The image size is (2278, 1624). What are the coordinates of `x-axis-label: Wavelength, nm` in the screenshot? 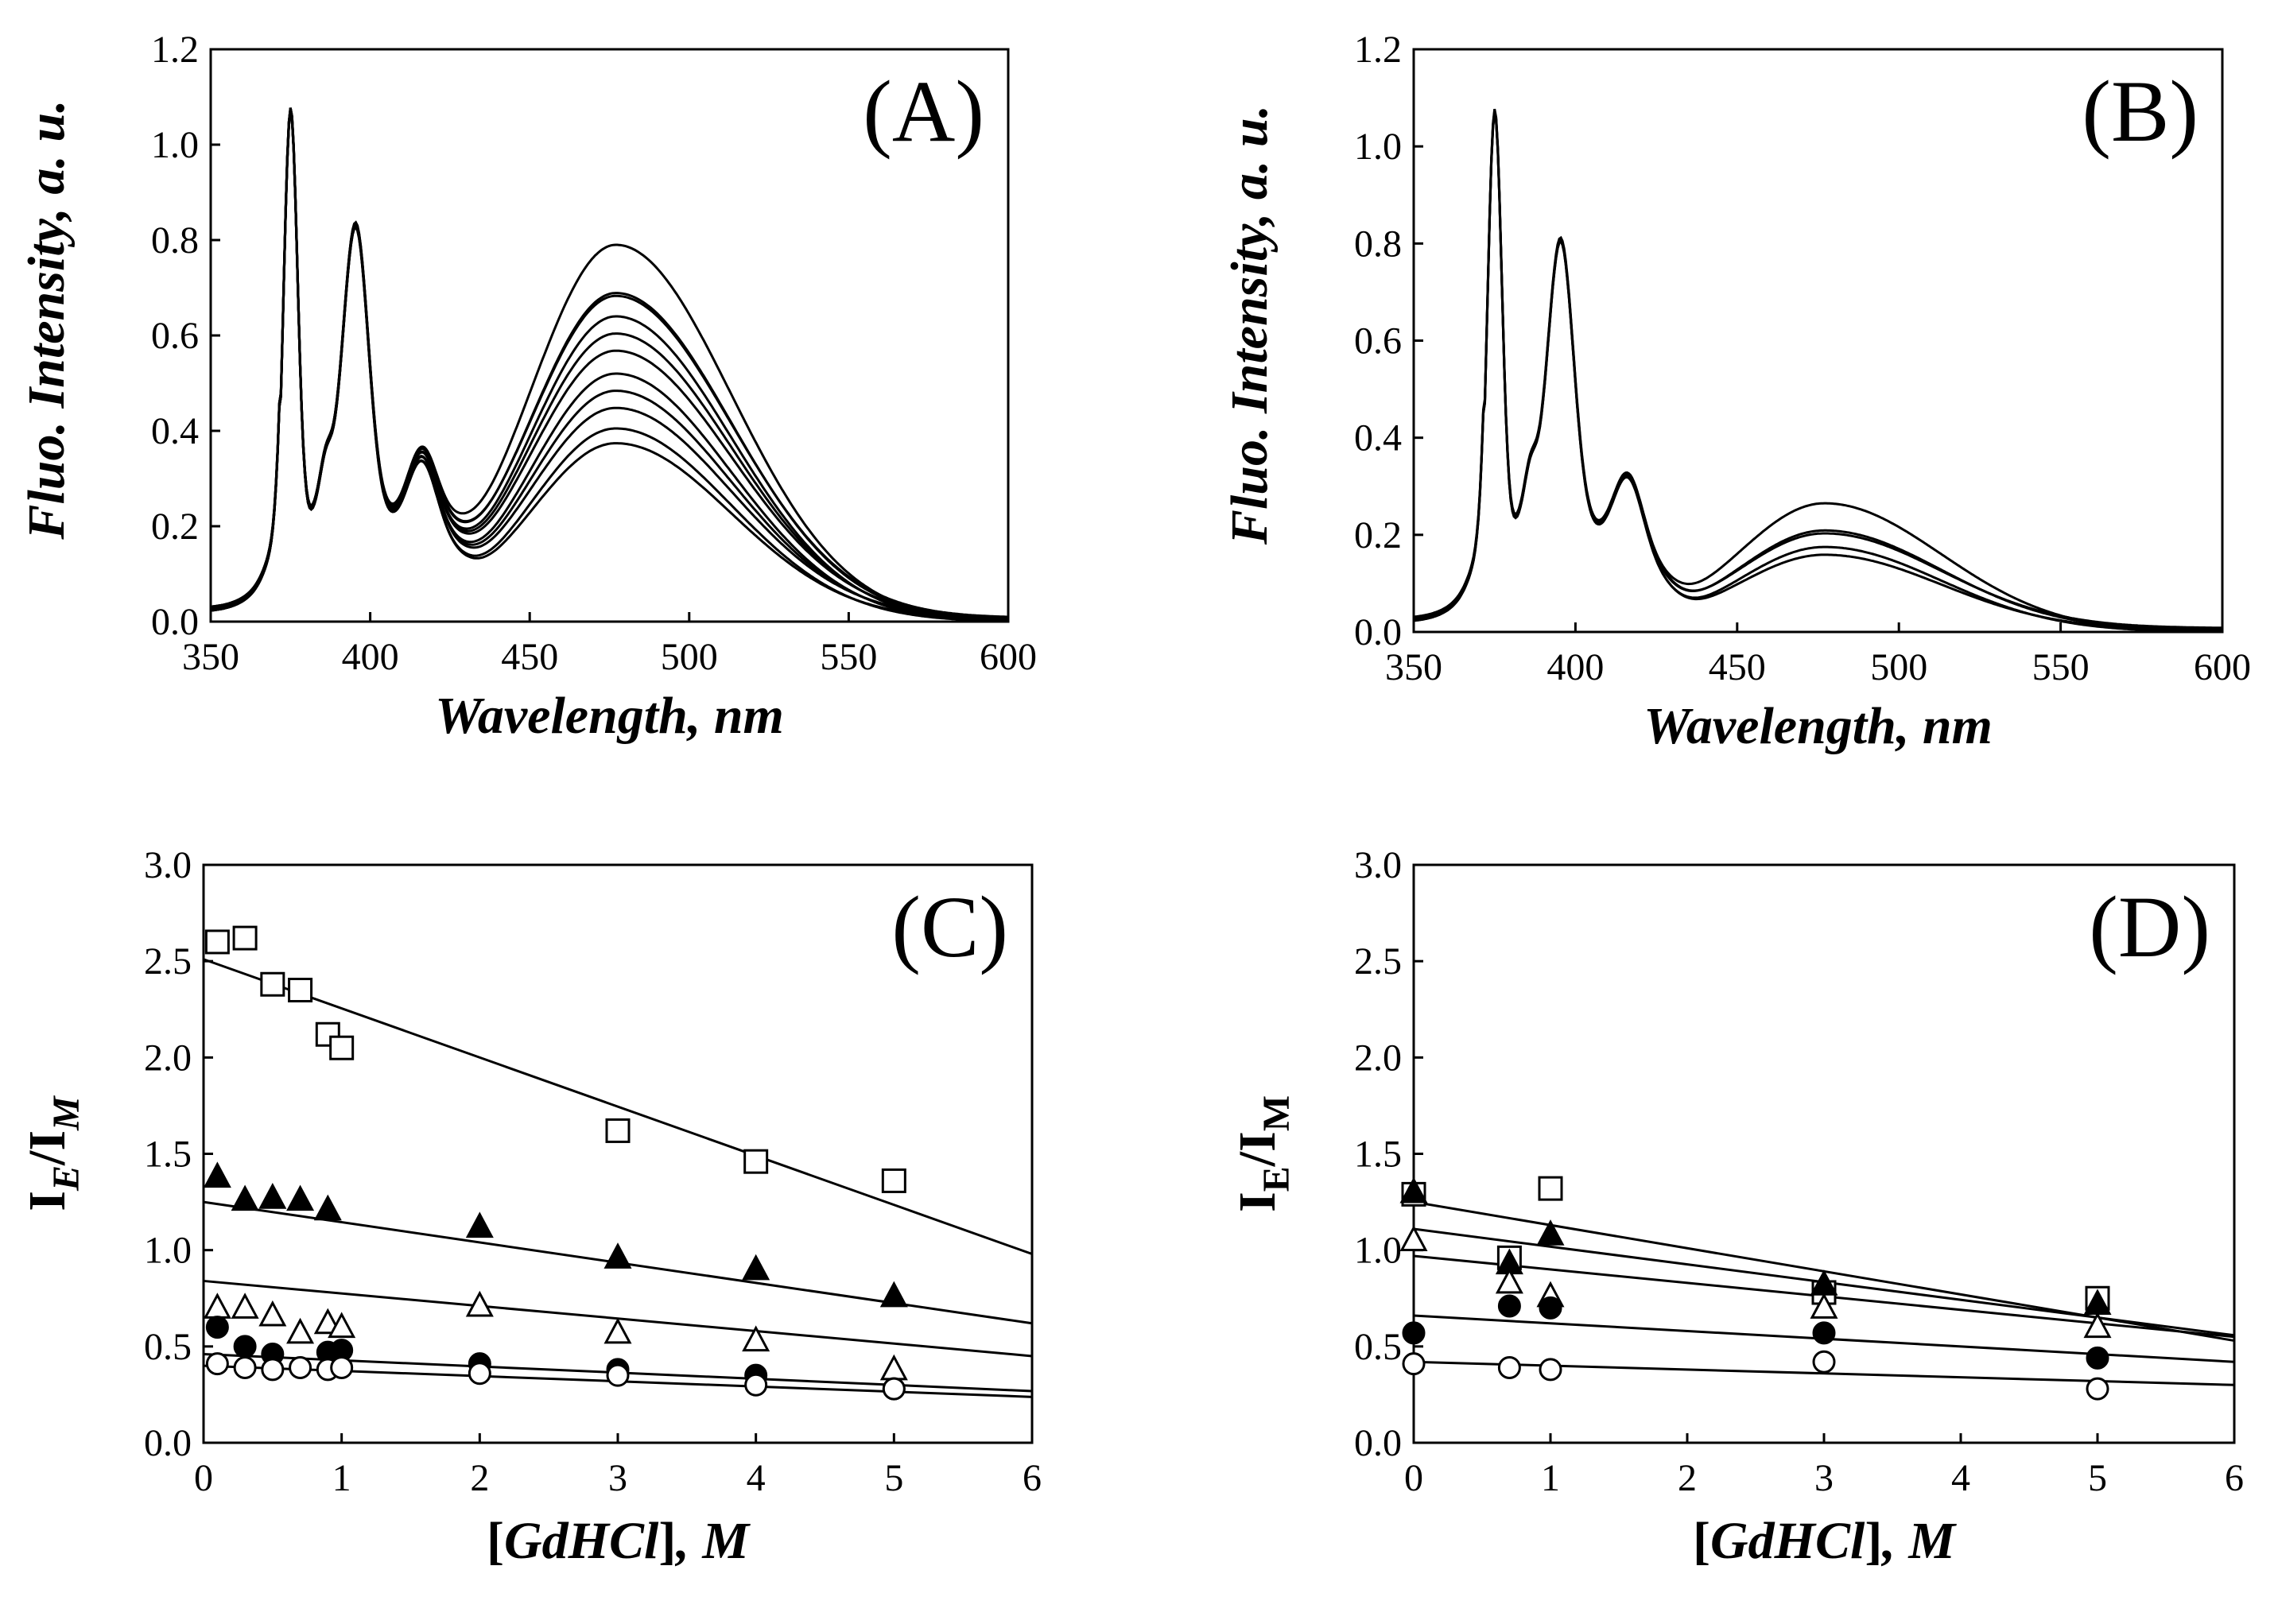 It's located at (1818, 726).